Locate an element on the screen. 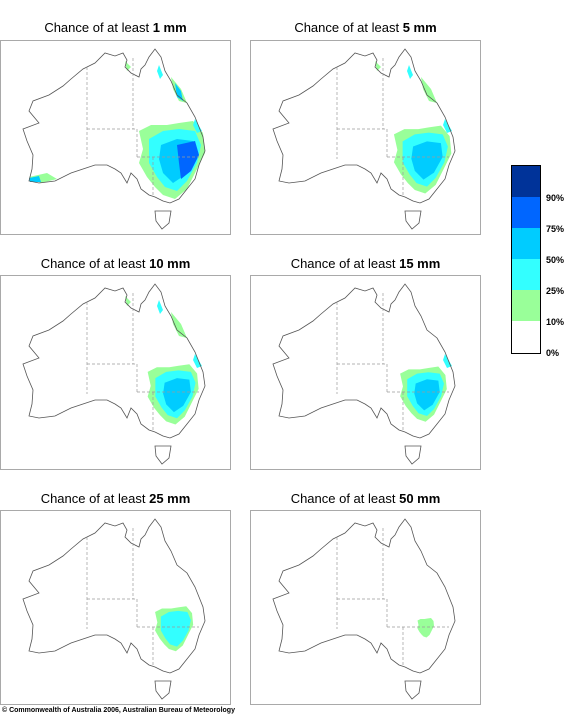 The width and height of the screenshot is (570, 716). panel-title-amount: 15 mm is located at coordinates (420, 263).